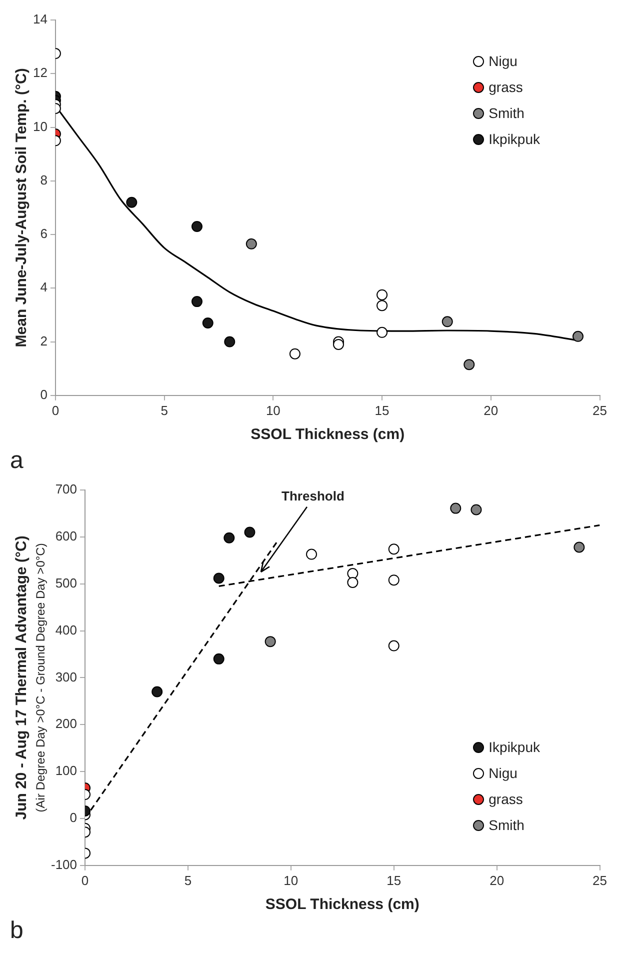 Image resolution: width=618 pixels, height=956 pixels. What do you see at coordinates (64, 864) in the screenshot?
I see `y-tick-label: -100` at bounding box center [64, 864].